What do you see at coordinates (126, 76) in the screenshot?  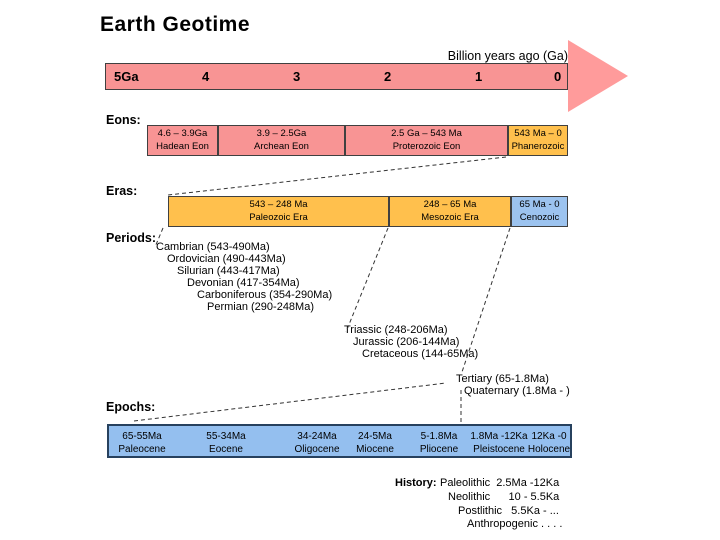 I see `tick-5ga: 5Ga` at bounding box center [126, 76].